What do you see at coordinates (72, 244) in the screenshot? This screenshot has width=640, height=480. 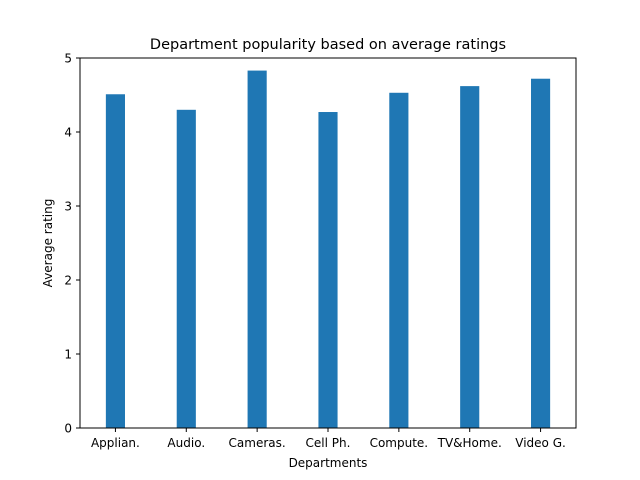 I see `y-axis: 0 1 2 3 4 5` at bounding box center [72, 244].